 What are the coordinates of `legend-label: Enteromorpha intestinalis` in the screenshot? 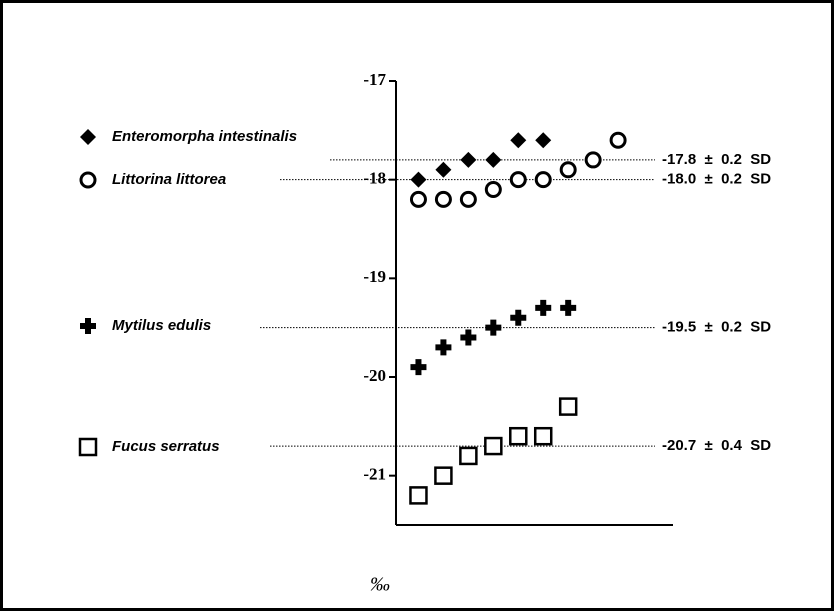 It's located at (204, 136).